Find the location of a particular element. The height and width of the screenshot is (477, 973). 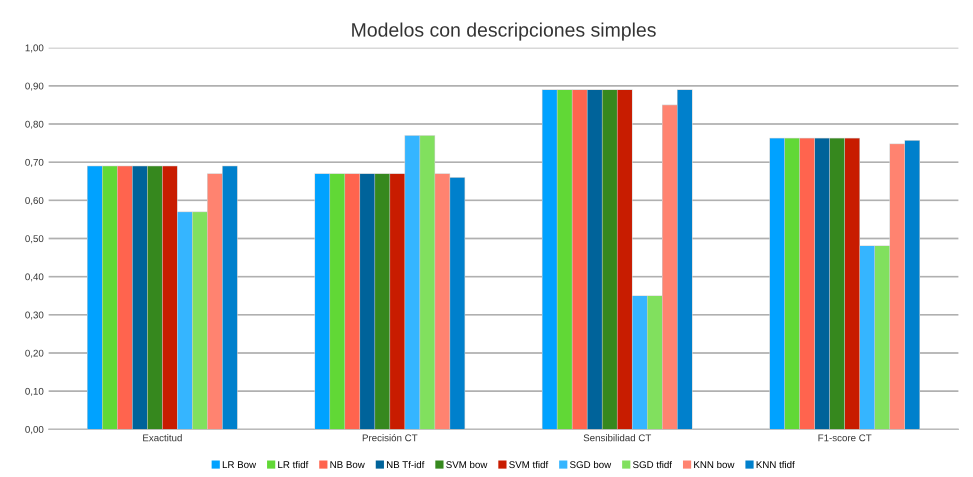

legend-label: SGD tfidf is located at coordinates (652, 464).